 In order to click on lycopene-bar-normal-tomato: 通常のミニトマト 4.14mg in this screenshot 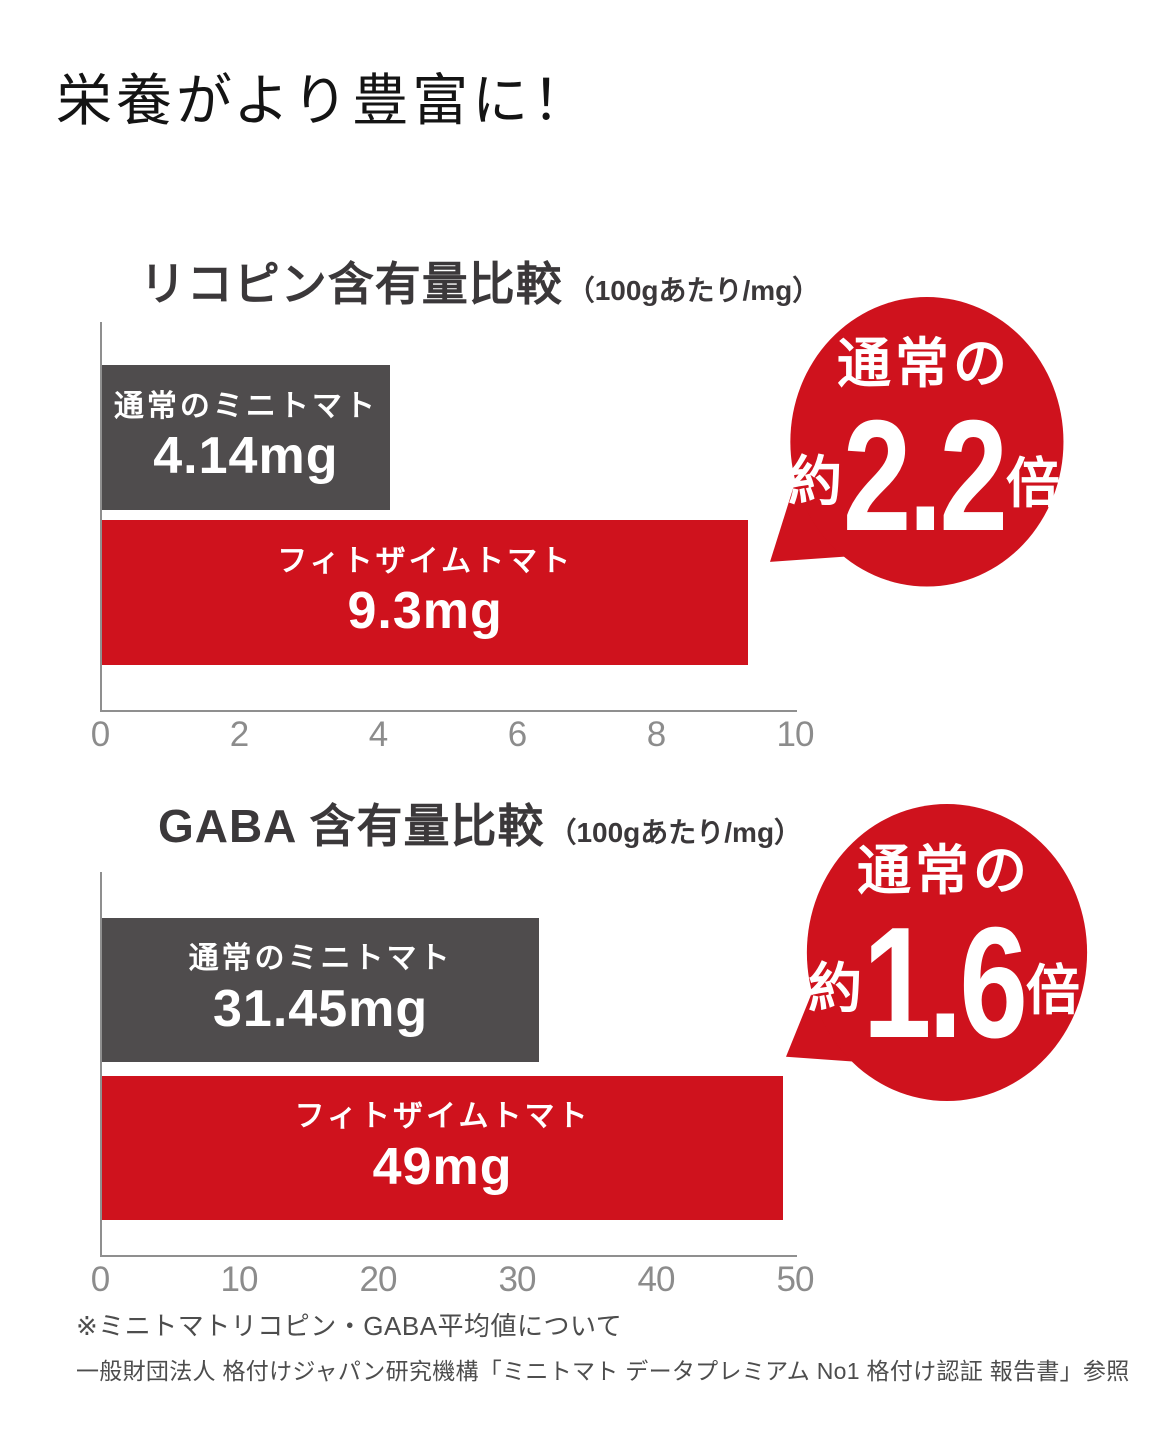, I will do `click(246, 437)`.